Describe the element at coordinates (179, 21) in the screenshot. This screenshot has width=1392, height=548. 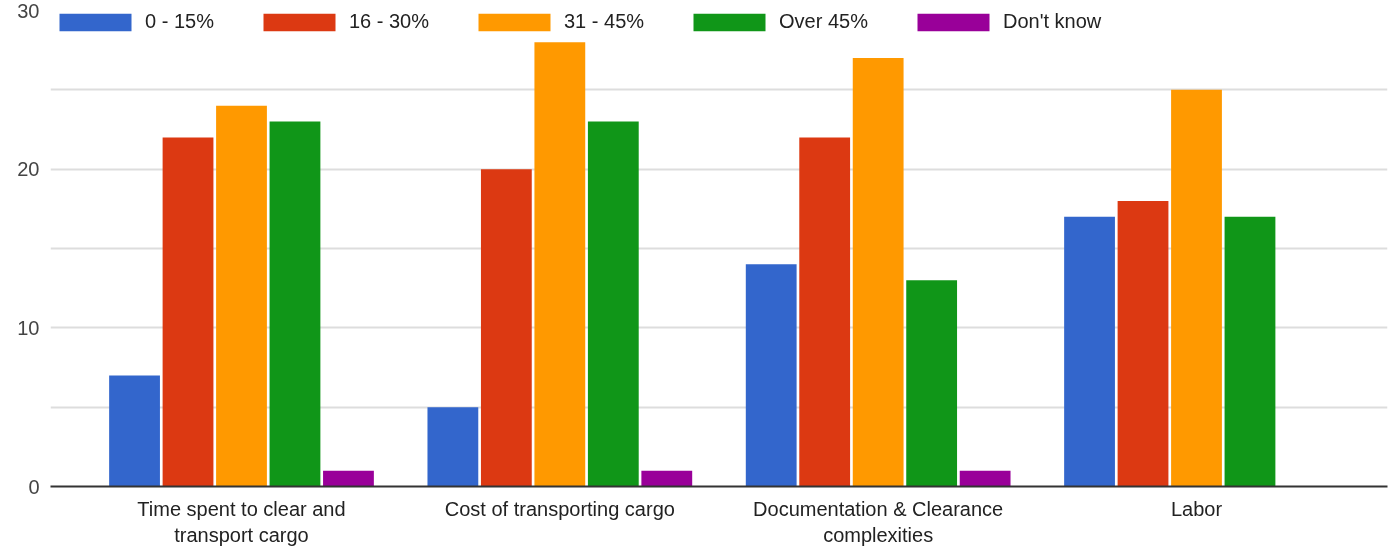
I see `legend-label: 0 - 15%` at that location.